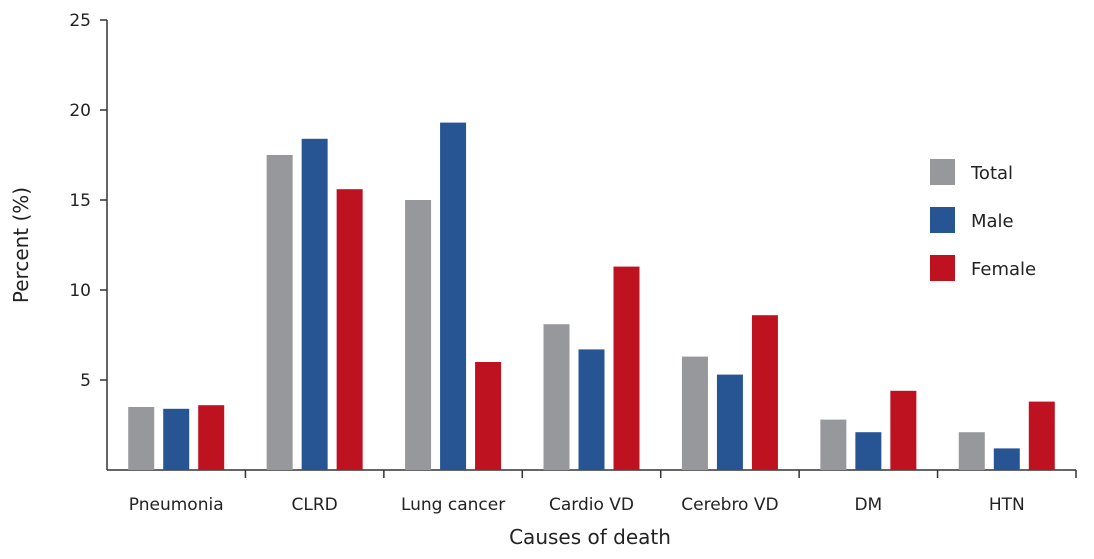  What do you see at coordinates (833, 444) in the screenshot?
I see `bar-total-dm` at bounding box center [833, 444].